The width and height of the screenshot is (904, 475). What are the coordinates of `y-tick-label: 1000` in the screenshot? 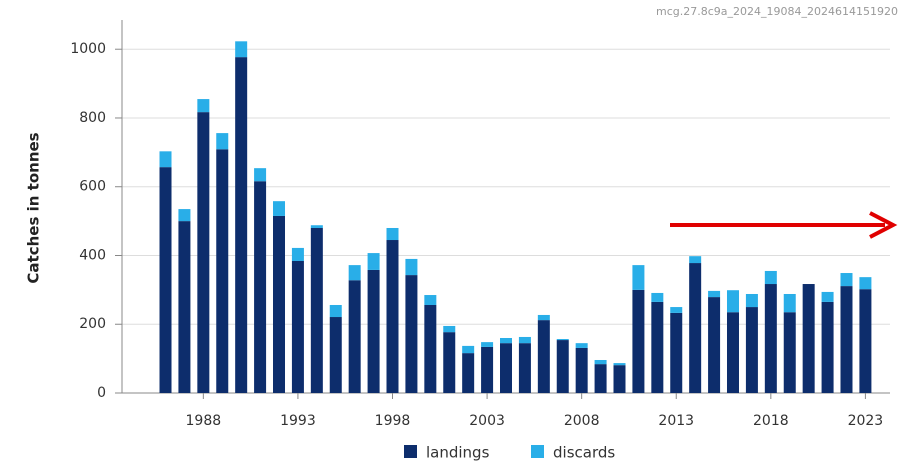 It's located at (88, 49).